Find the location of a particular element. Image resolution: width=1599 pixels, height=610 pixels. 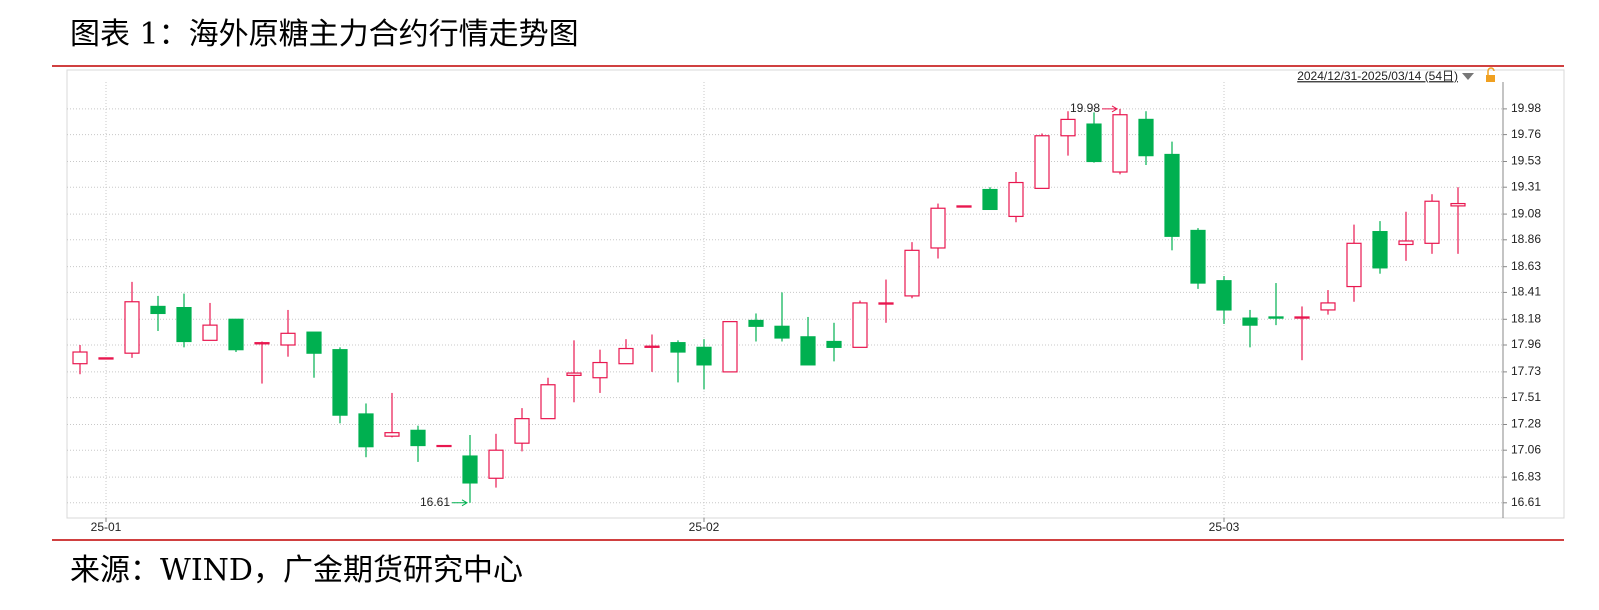

y-tick-label: 17.28 is located at coordinates (1526, 424).